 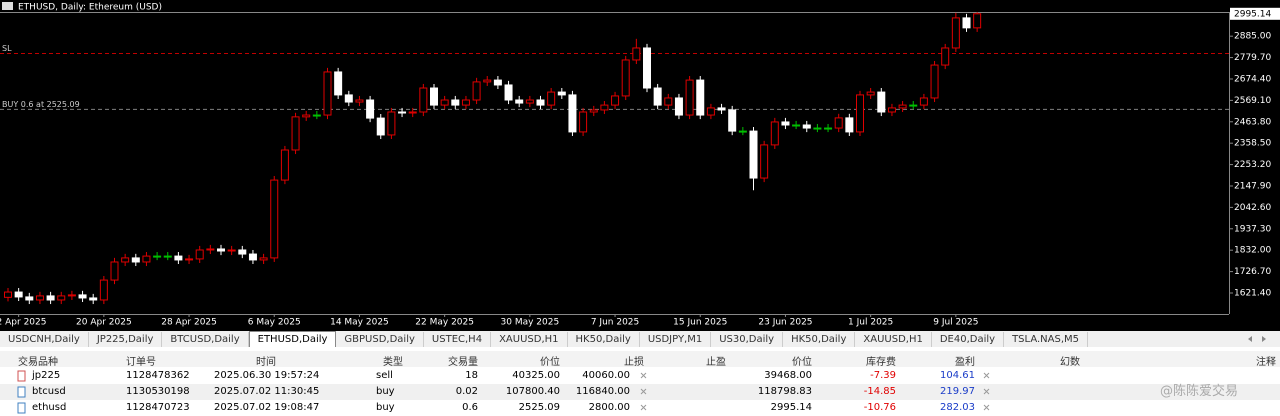 I want to click on tab-arrows, so click(x=1258, y=339).